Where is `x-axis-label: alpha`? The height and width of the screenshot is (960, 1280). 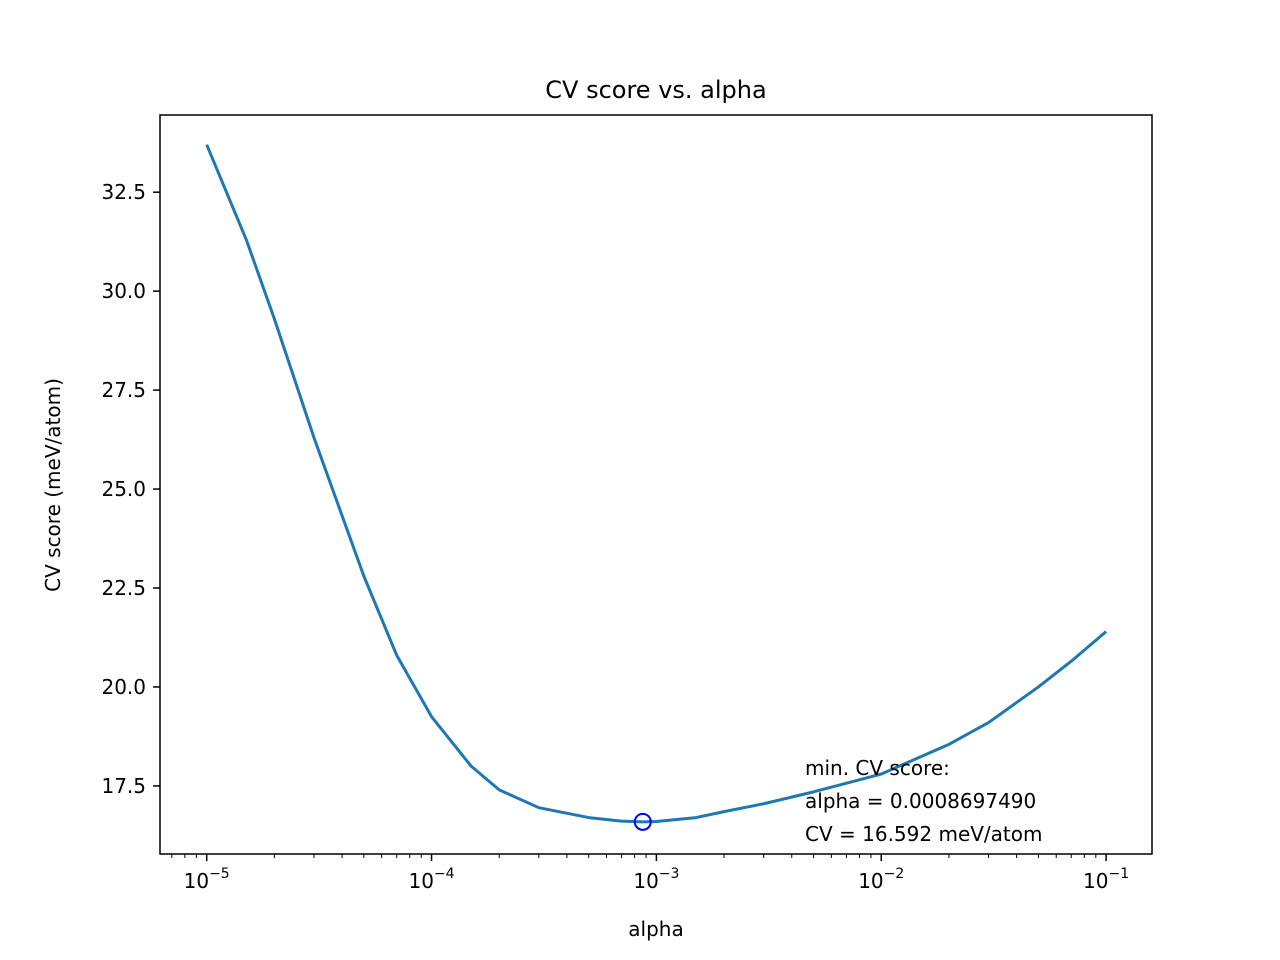 x-axis-label: alpha is located at coordinates (655, 929).